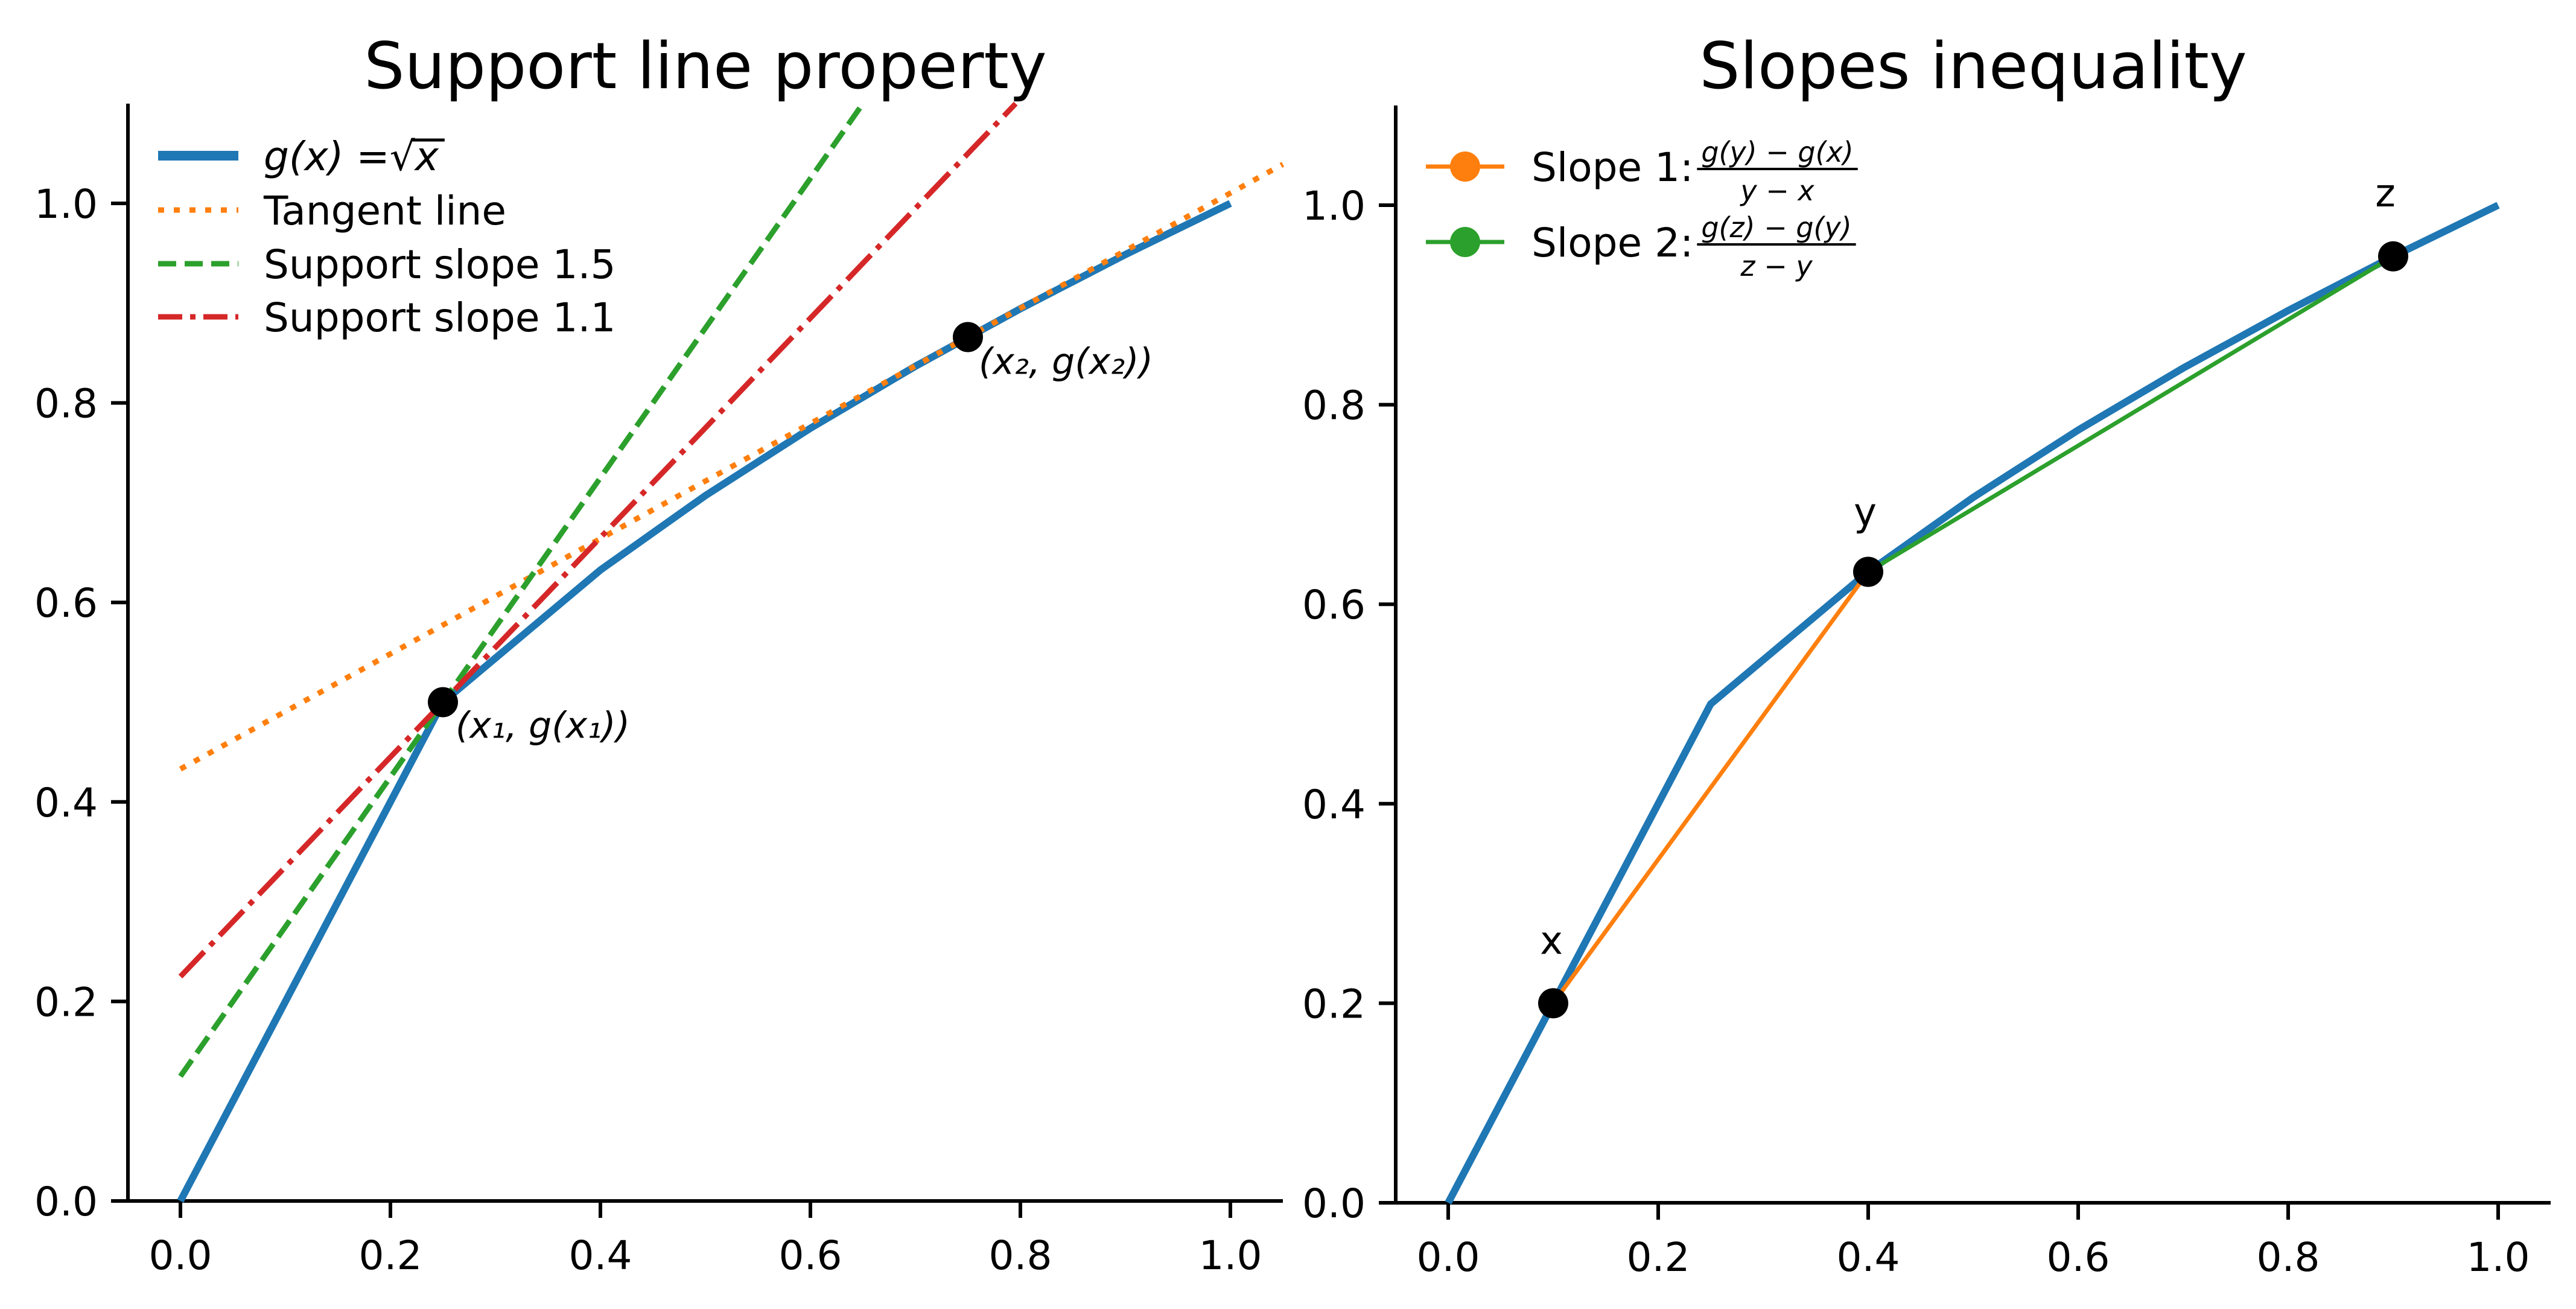 Image resolution: width=2576 pixels, height=1309 pixels. Describe the element at coordinates (1612, 243) in the screenshot. I see `legend-label: Slope 2:` at that location.